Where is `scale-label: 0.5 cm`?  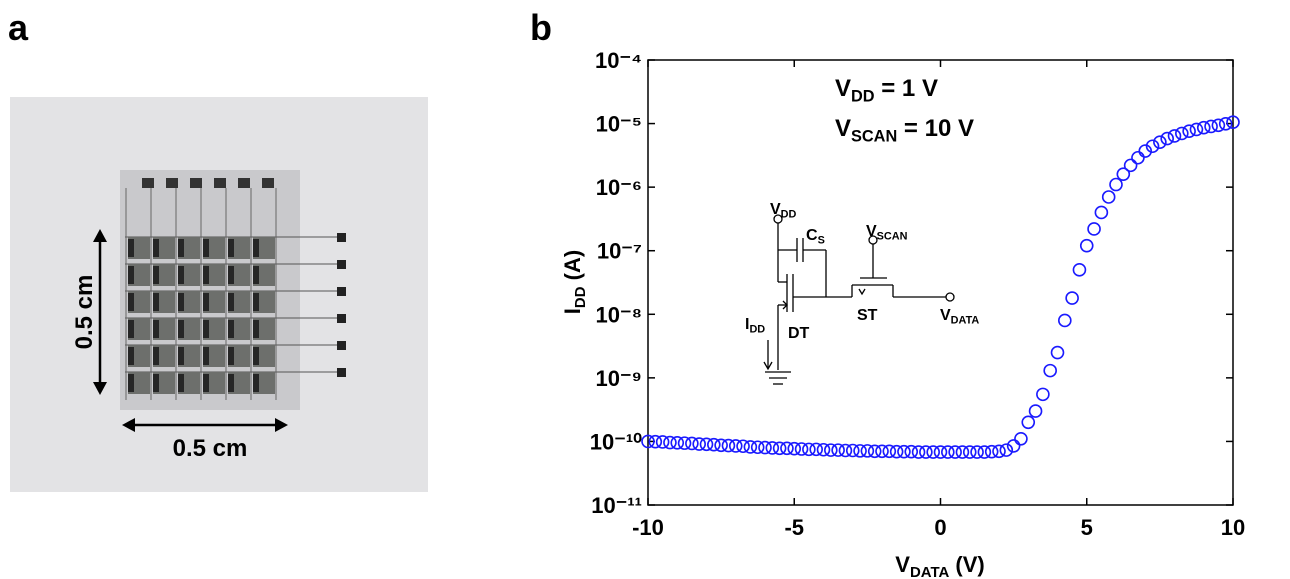
scale-label: 0.5 cm is located at coordinates (84, 312).